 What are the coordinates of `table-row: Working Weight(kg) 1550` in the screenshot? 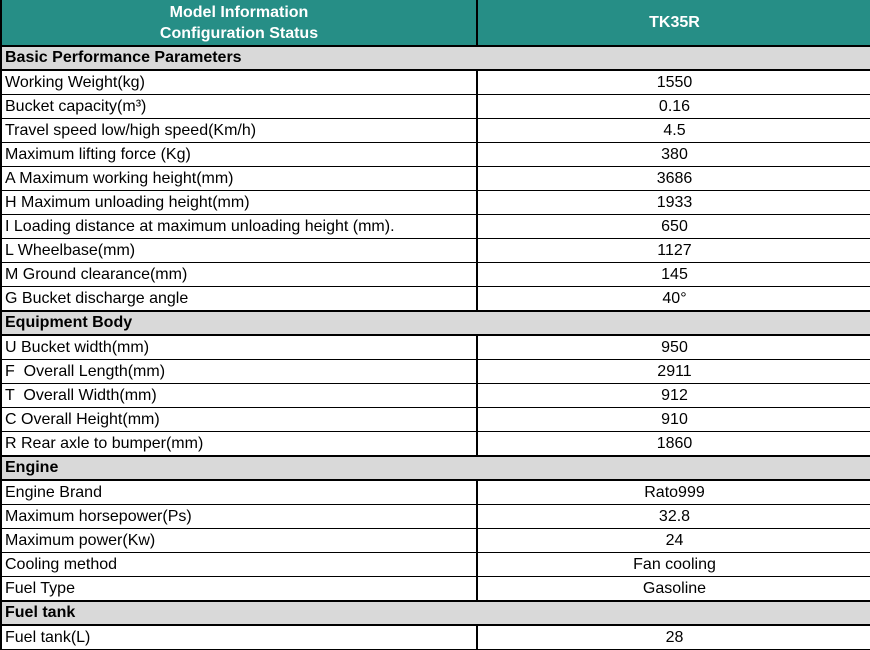 It's located at (435, 82).